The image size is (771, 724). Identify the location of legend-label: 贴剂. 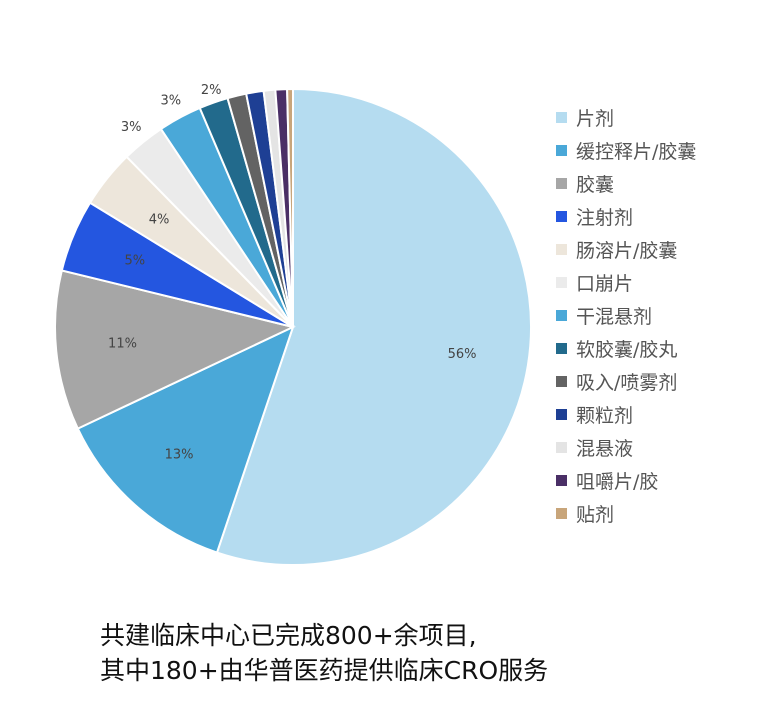
(595, 515).